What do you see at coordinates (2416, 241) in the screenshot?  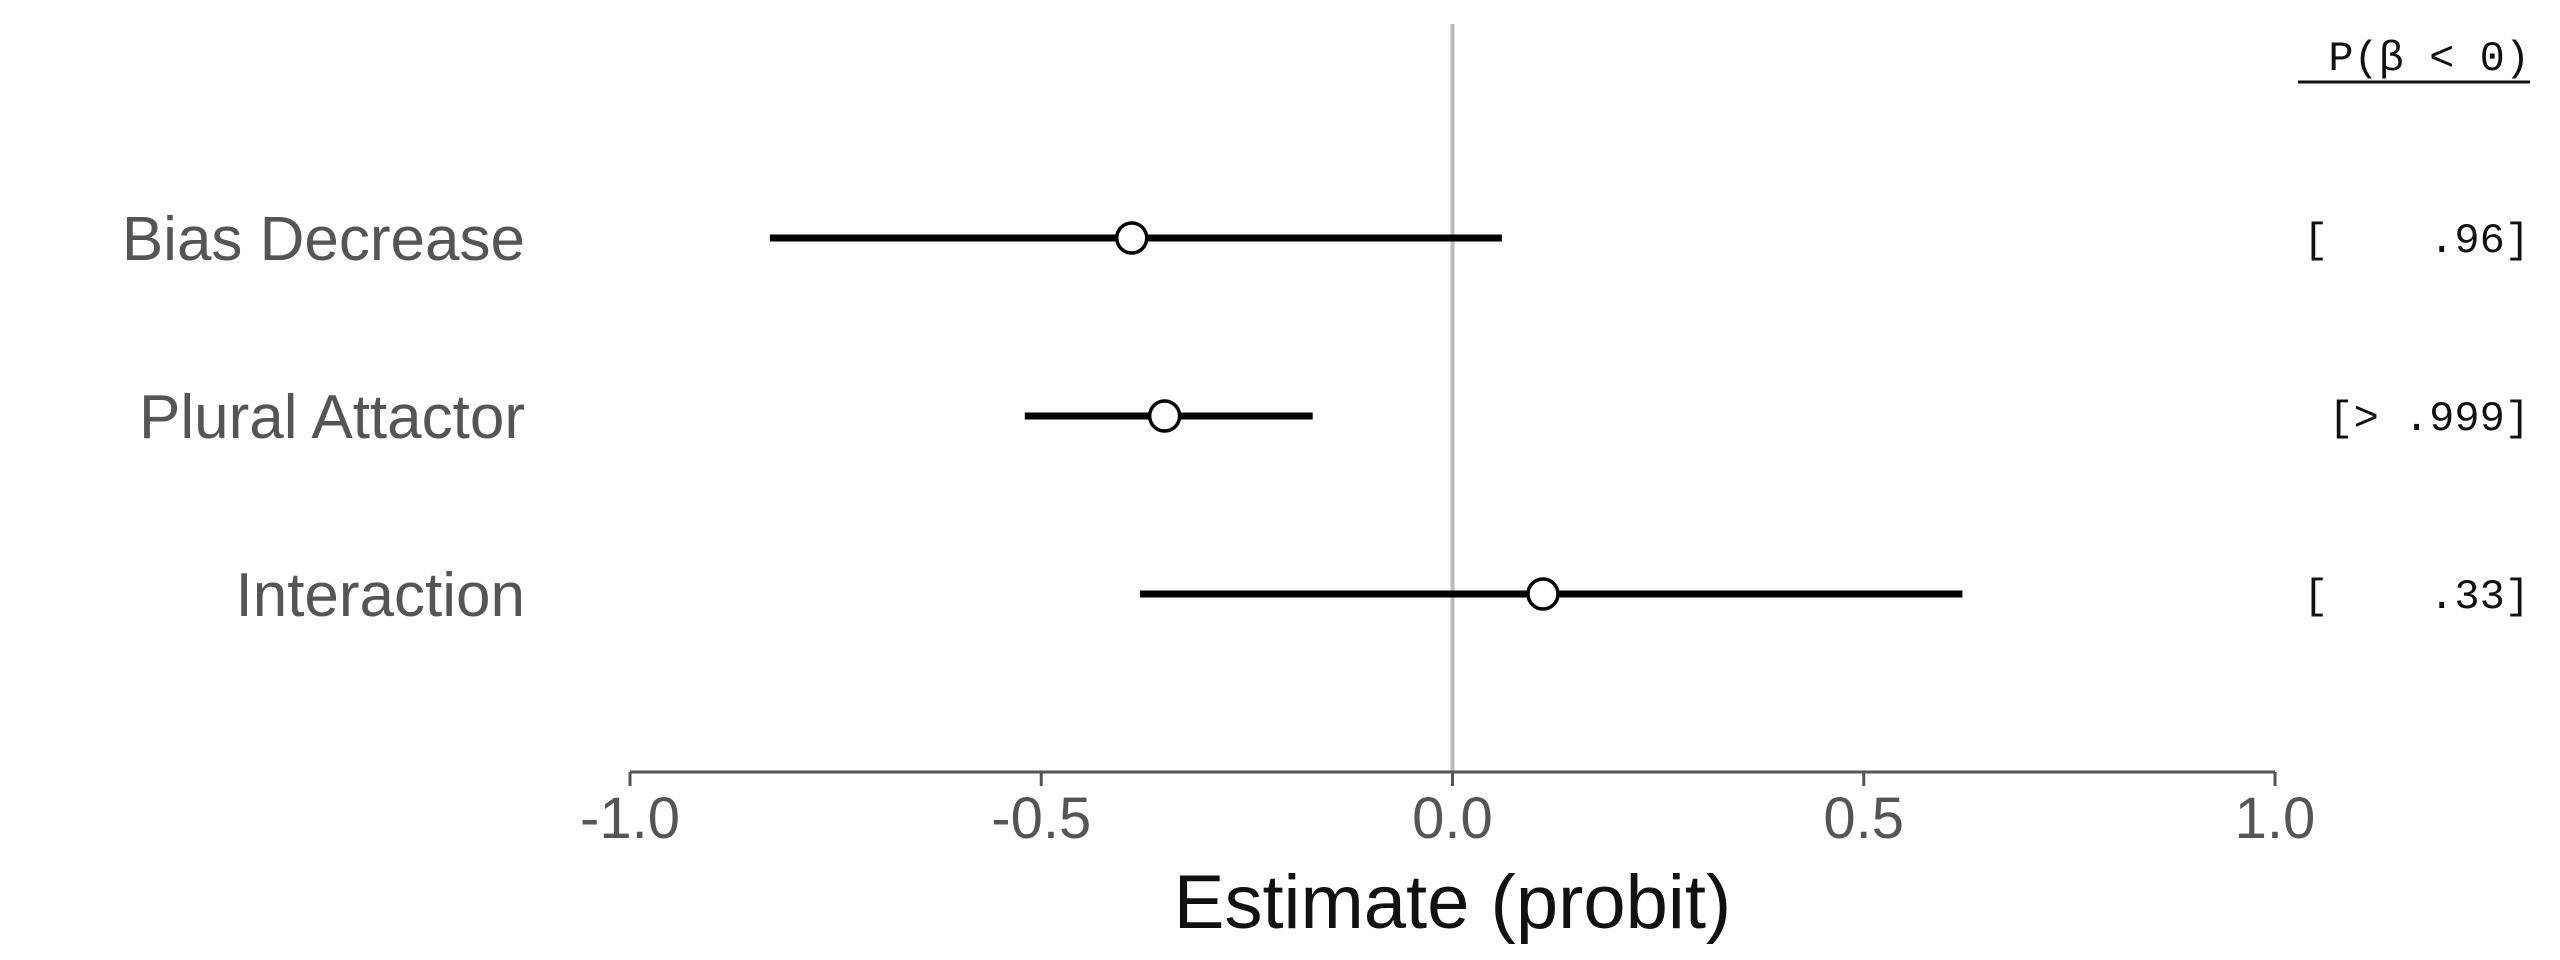 I see `probability-value: [ .96]` at bounding box center [2416, 241].